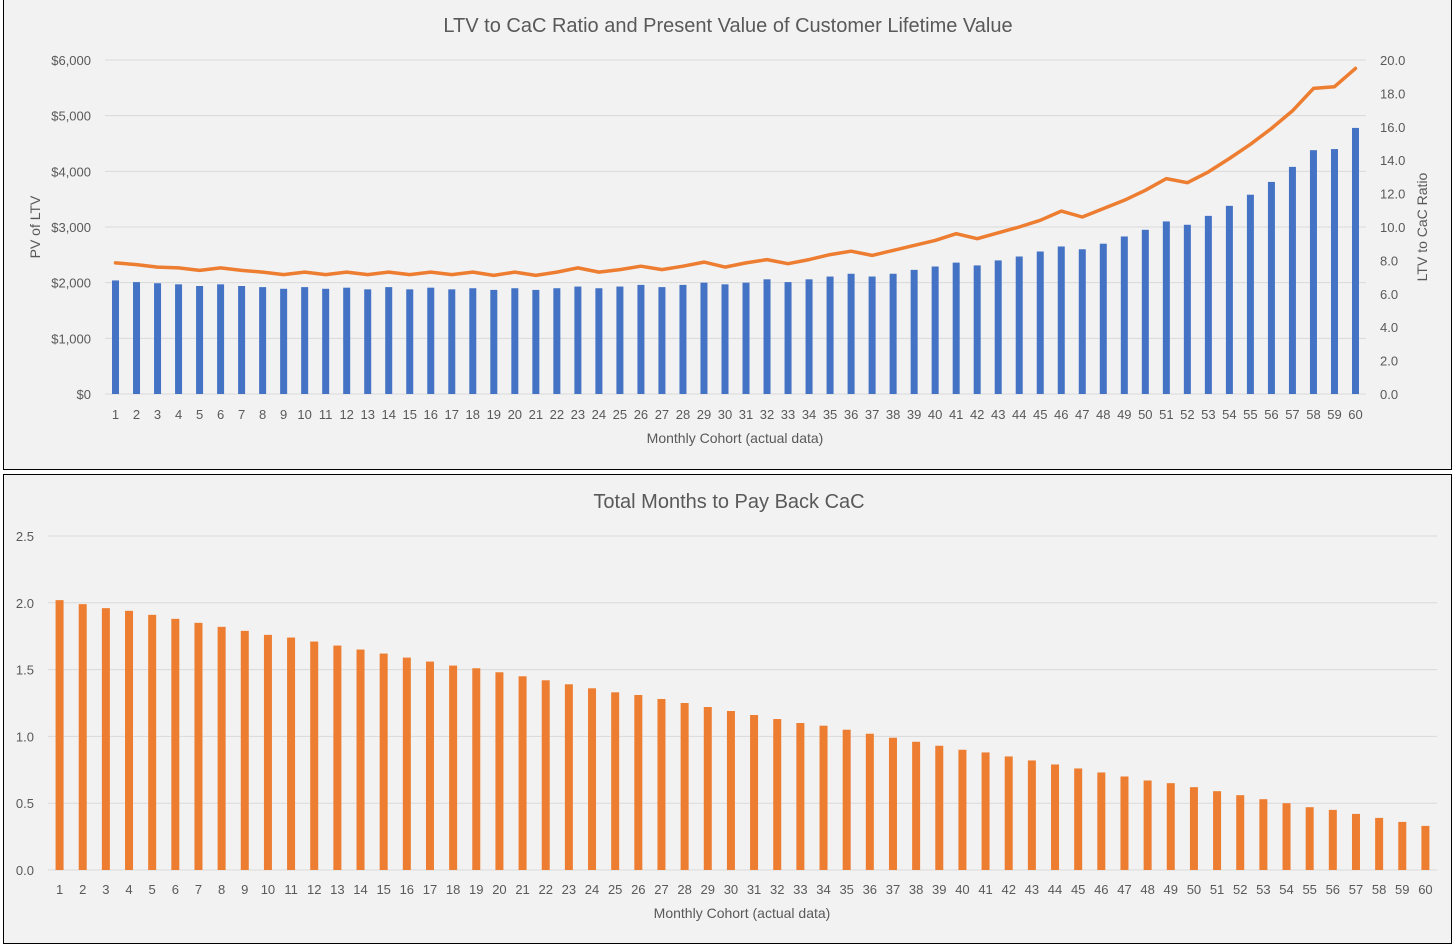 The width and height of the screenshot is (1452, 945). What do you see at coordinates (1356, 889) in the screenshot?
I see `x-tick-label: 57` at bounding box center [1356, 889].